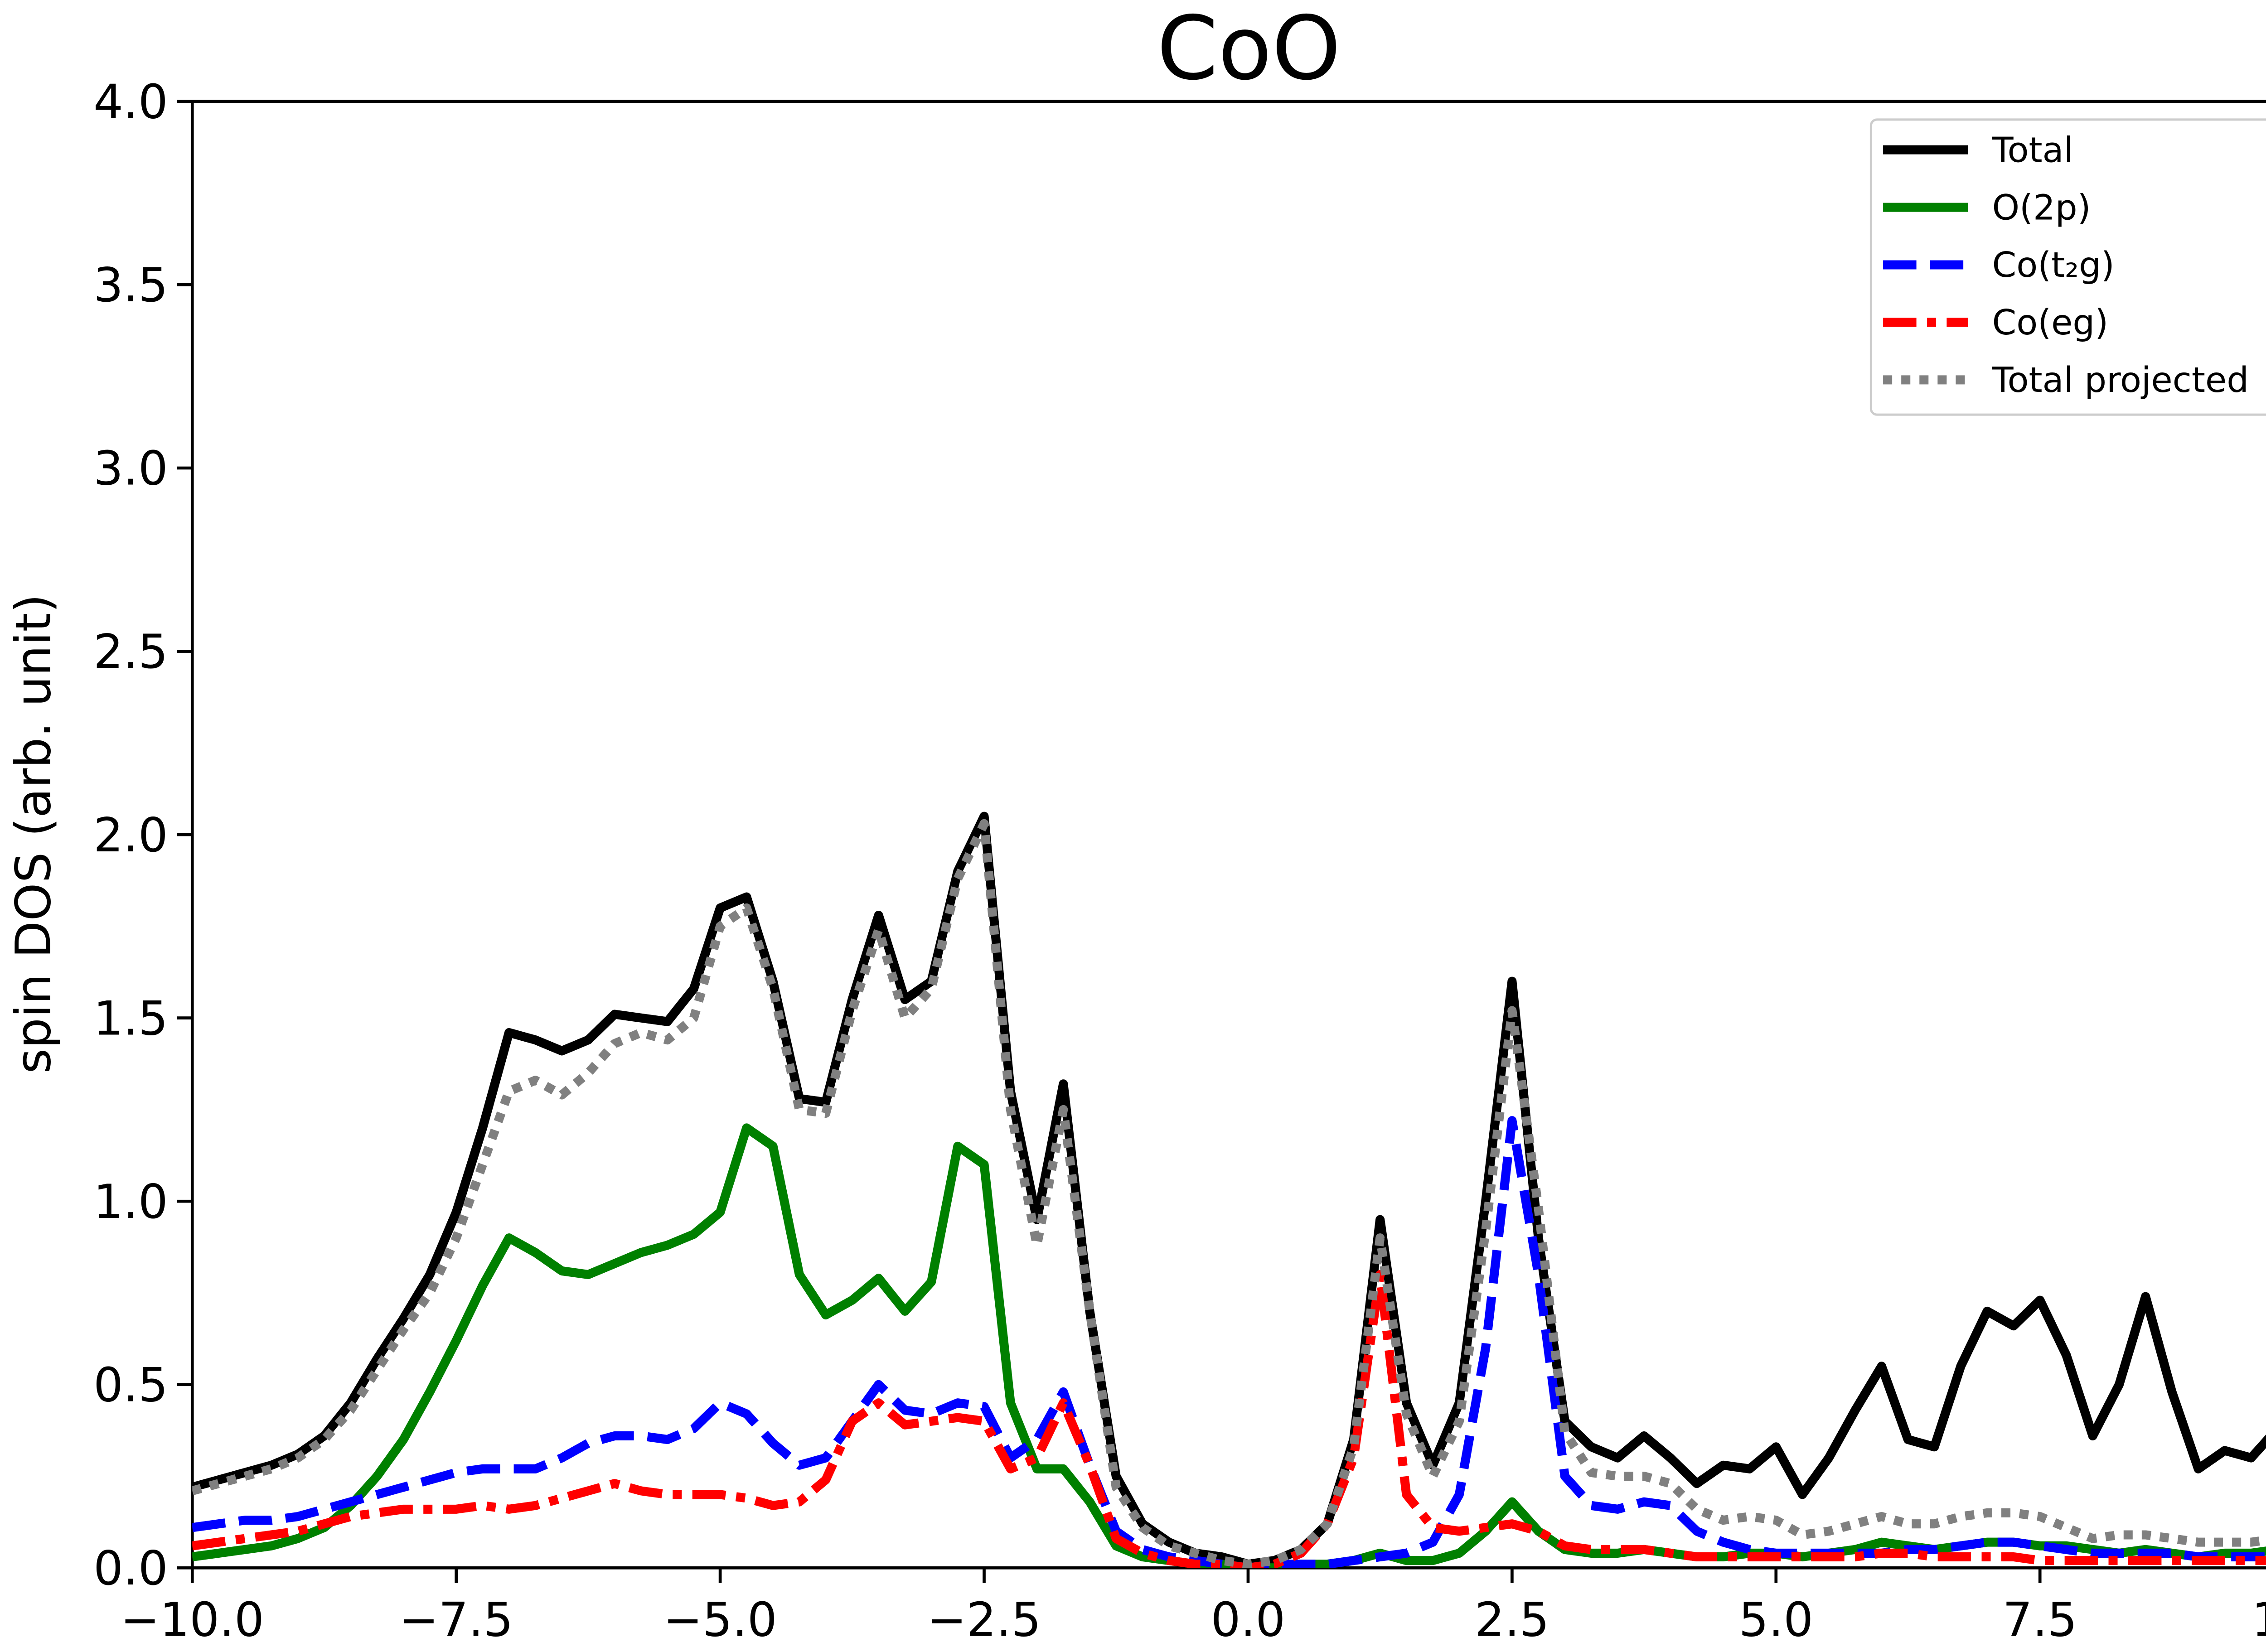  What do you see at coordinates (130, 1568) in the screenshot?
I see `y-tick-label: 0.0` at bounding box center [130, 1568].